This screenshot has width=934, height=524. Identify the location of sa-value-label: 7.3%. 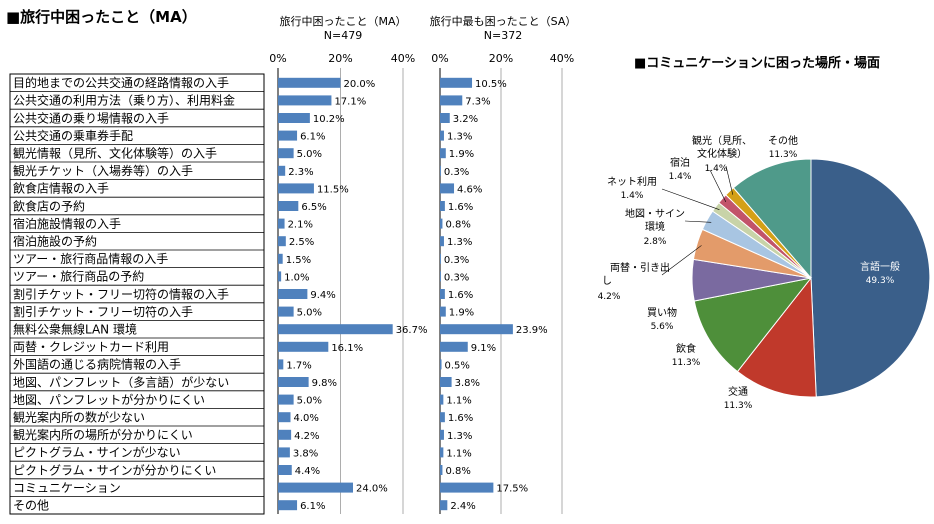
(477, 101).